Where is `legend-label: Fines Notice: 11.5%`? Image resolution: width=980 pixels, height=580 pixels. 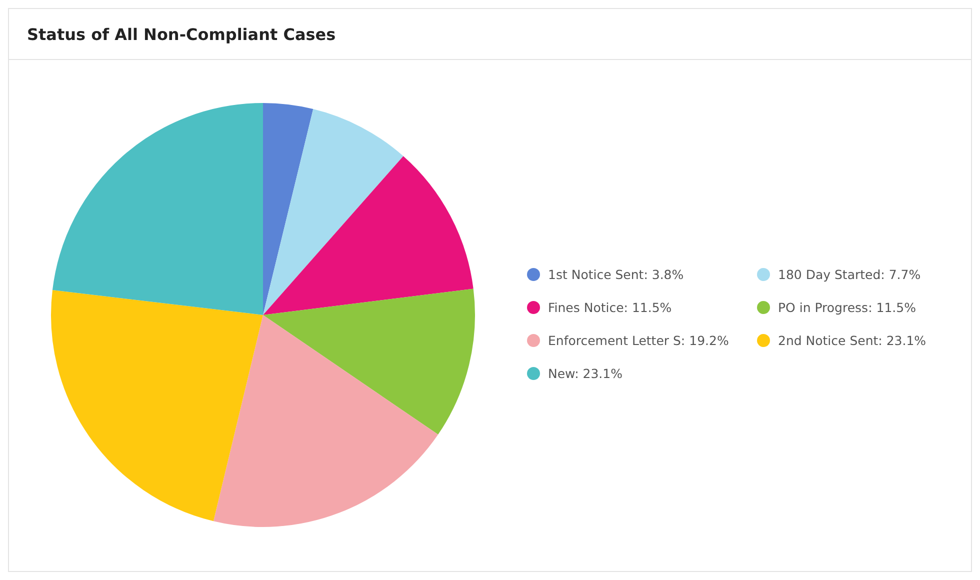 legend-label: Fines Notice: 11.5% is located at coordinates (610, 307).